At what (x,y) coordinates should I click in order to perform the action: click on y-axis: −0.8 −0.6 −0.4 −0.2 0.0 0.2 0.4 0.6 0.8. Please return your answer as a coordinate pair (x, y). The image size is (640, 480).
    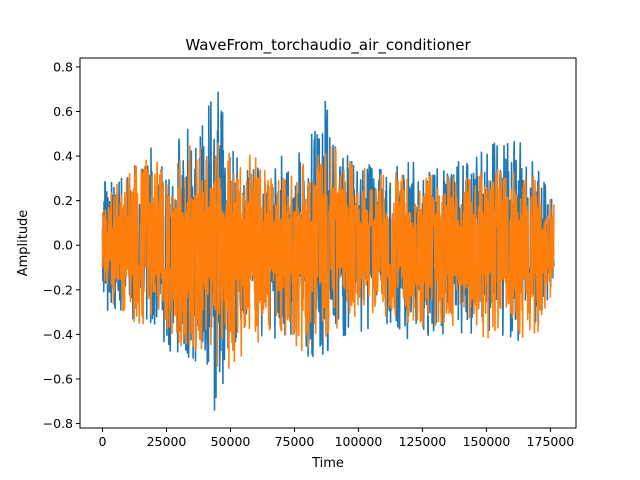
    Looking at the image, I should click on (61, 245).